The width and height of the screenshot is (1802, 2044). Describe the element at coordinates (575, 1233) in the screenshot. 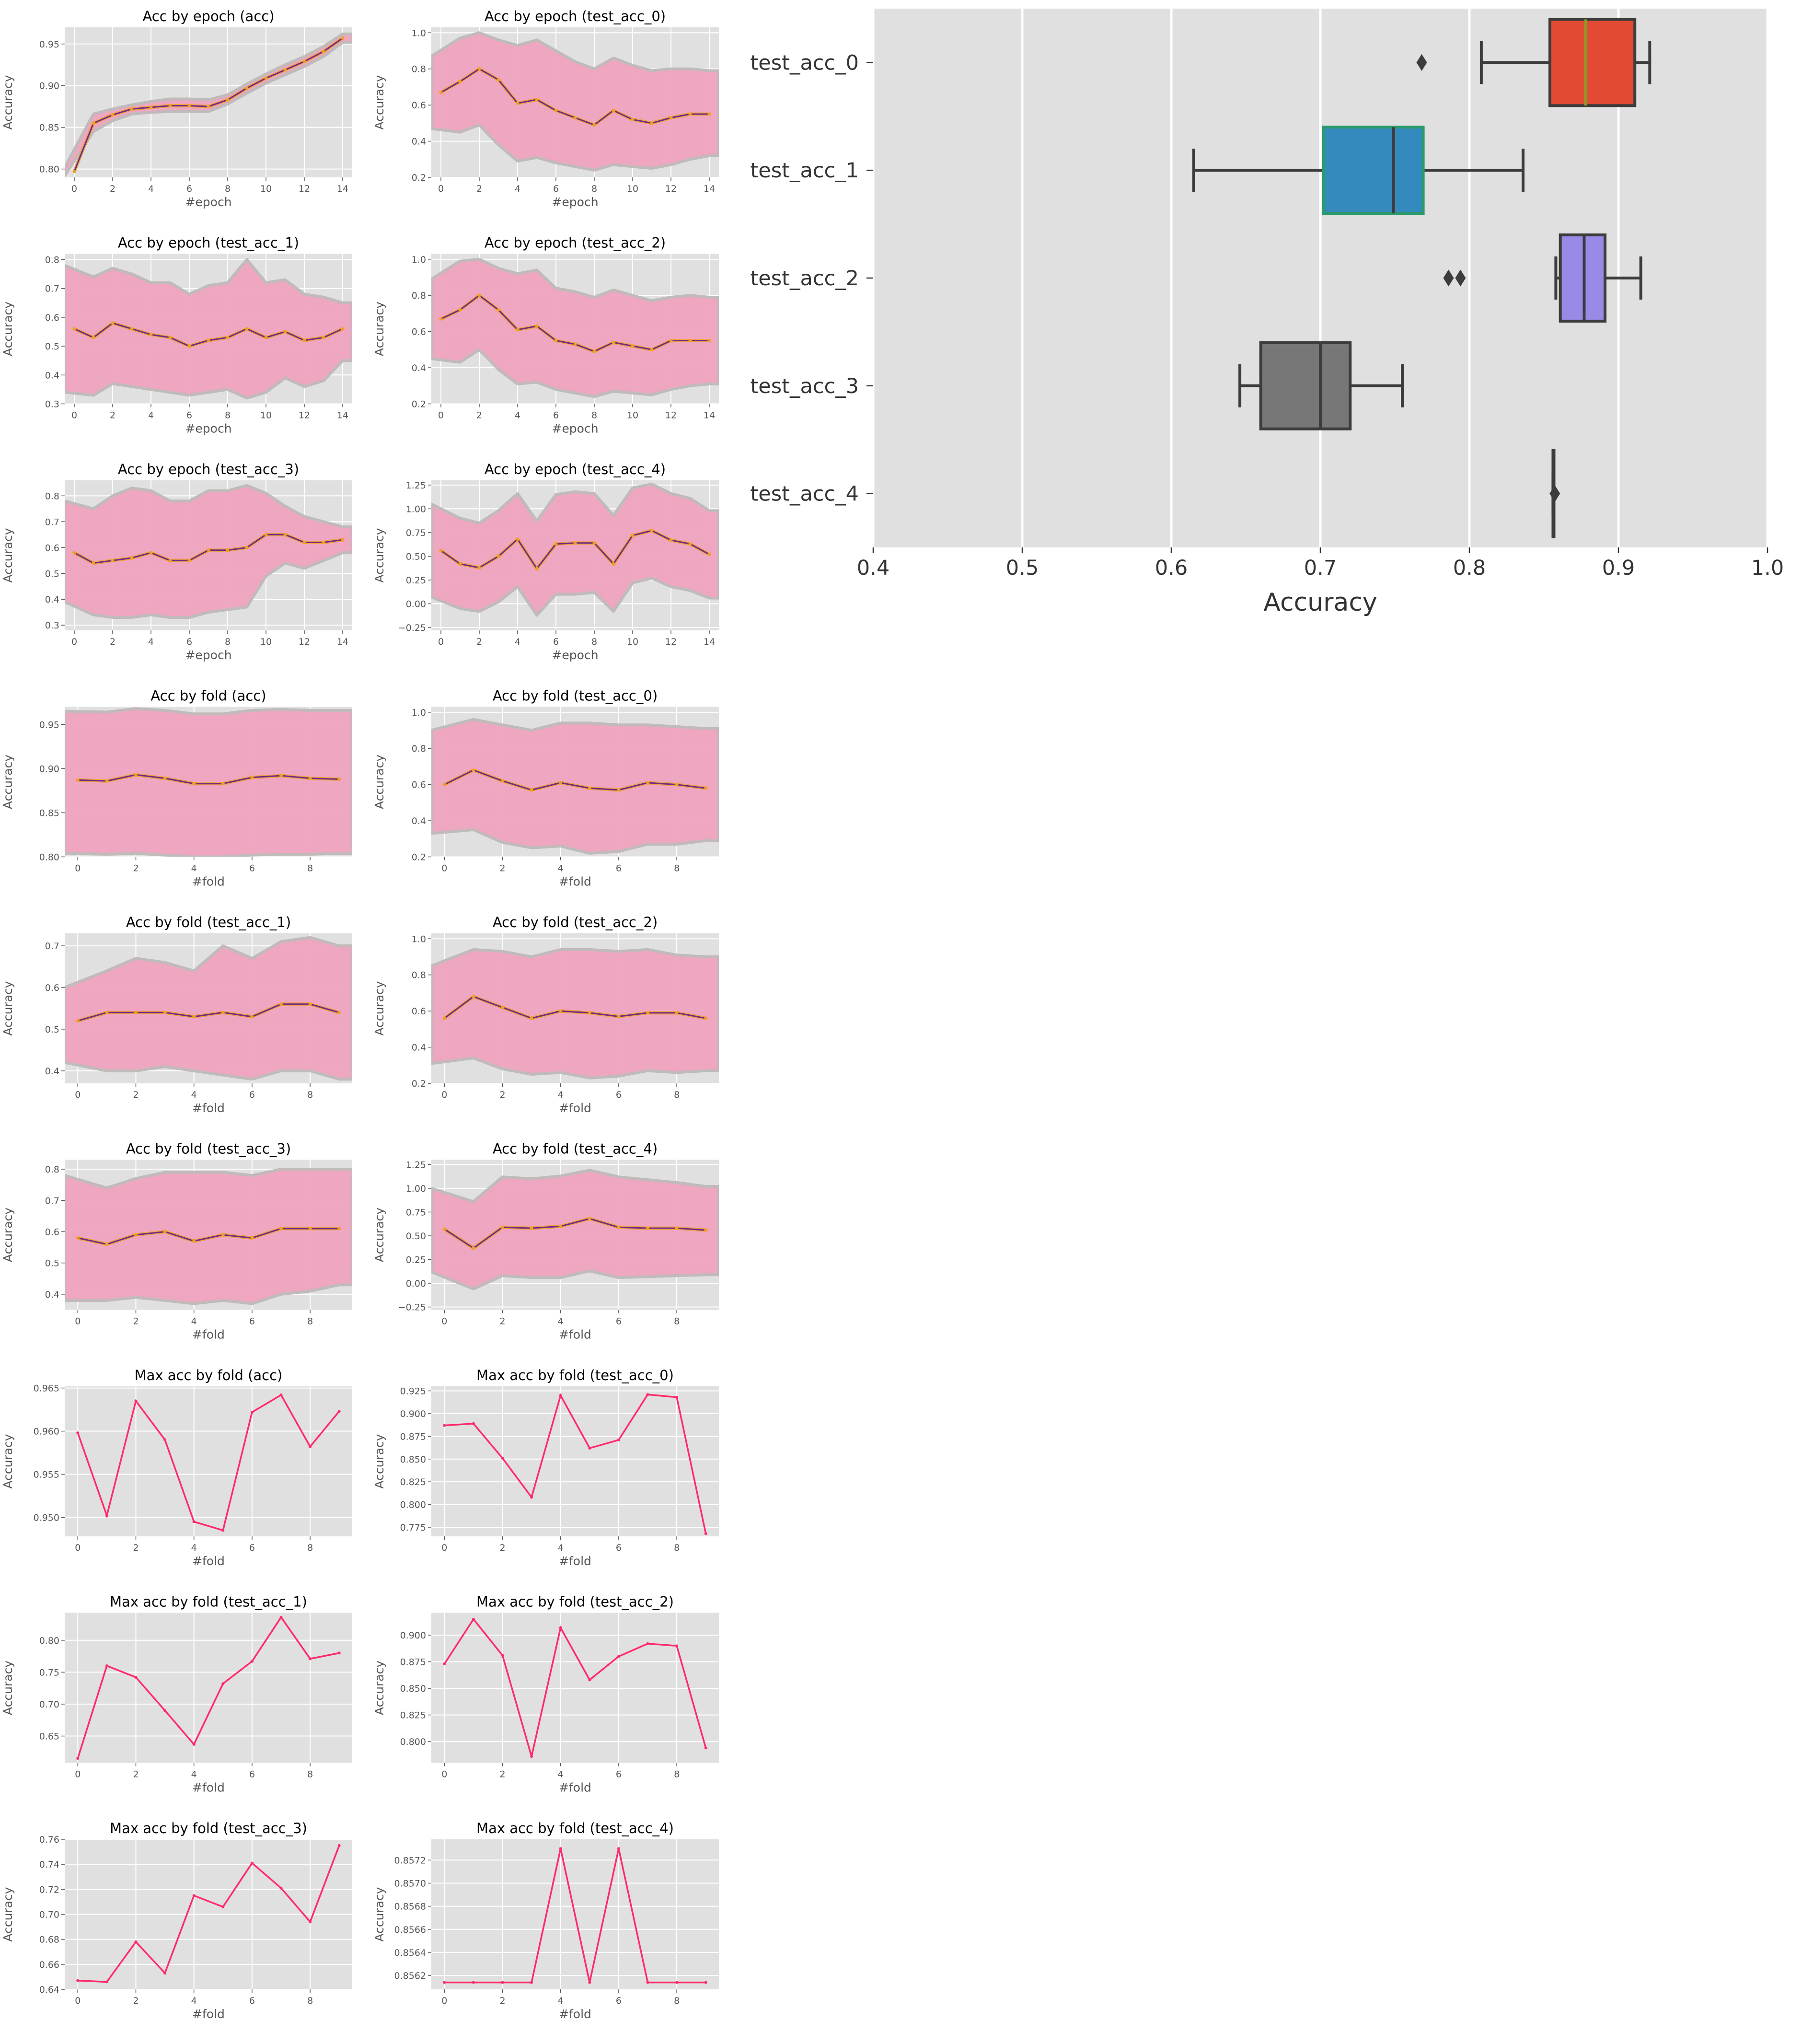

I see `mean-line` at that location.